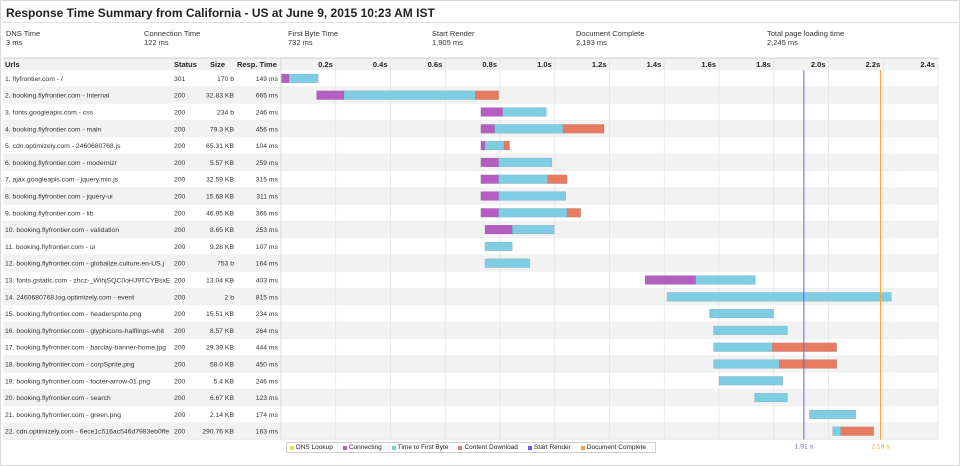  I want to click on row-url: 6. booking.flyfrontier.com - modernizr, so click(61, 163).